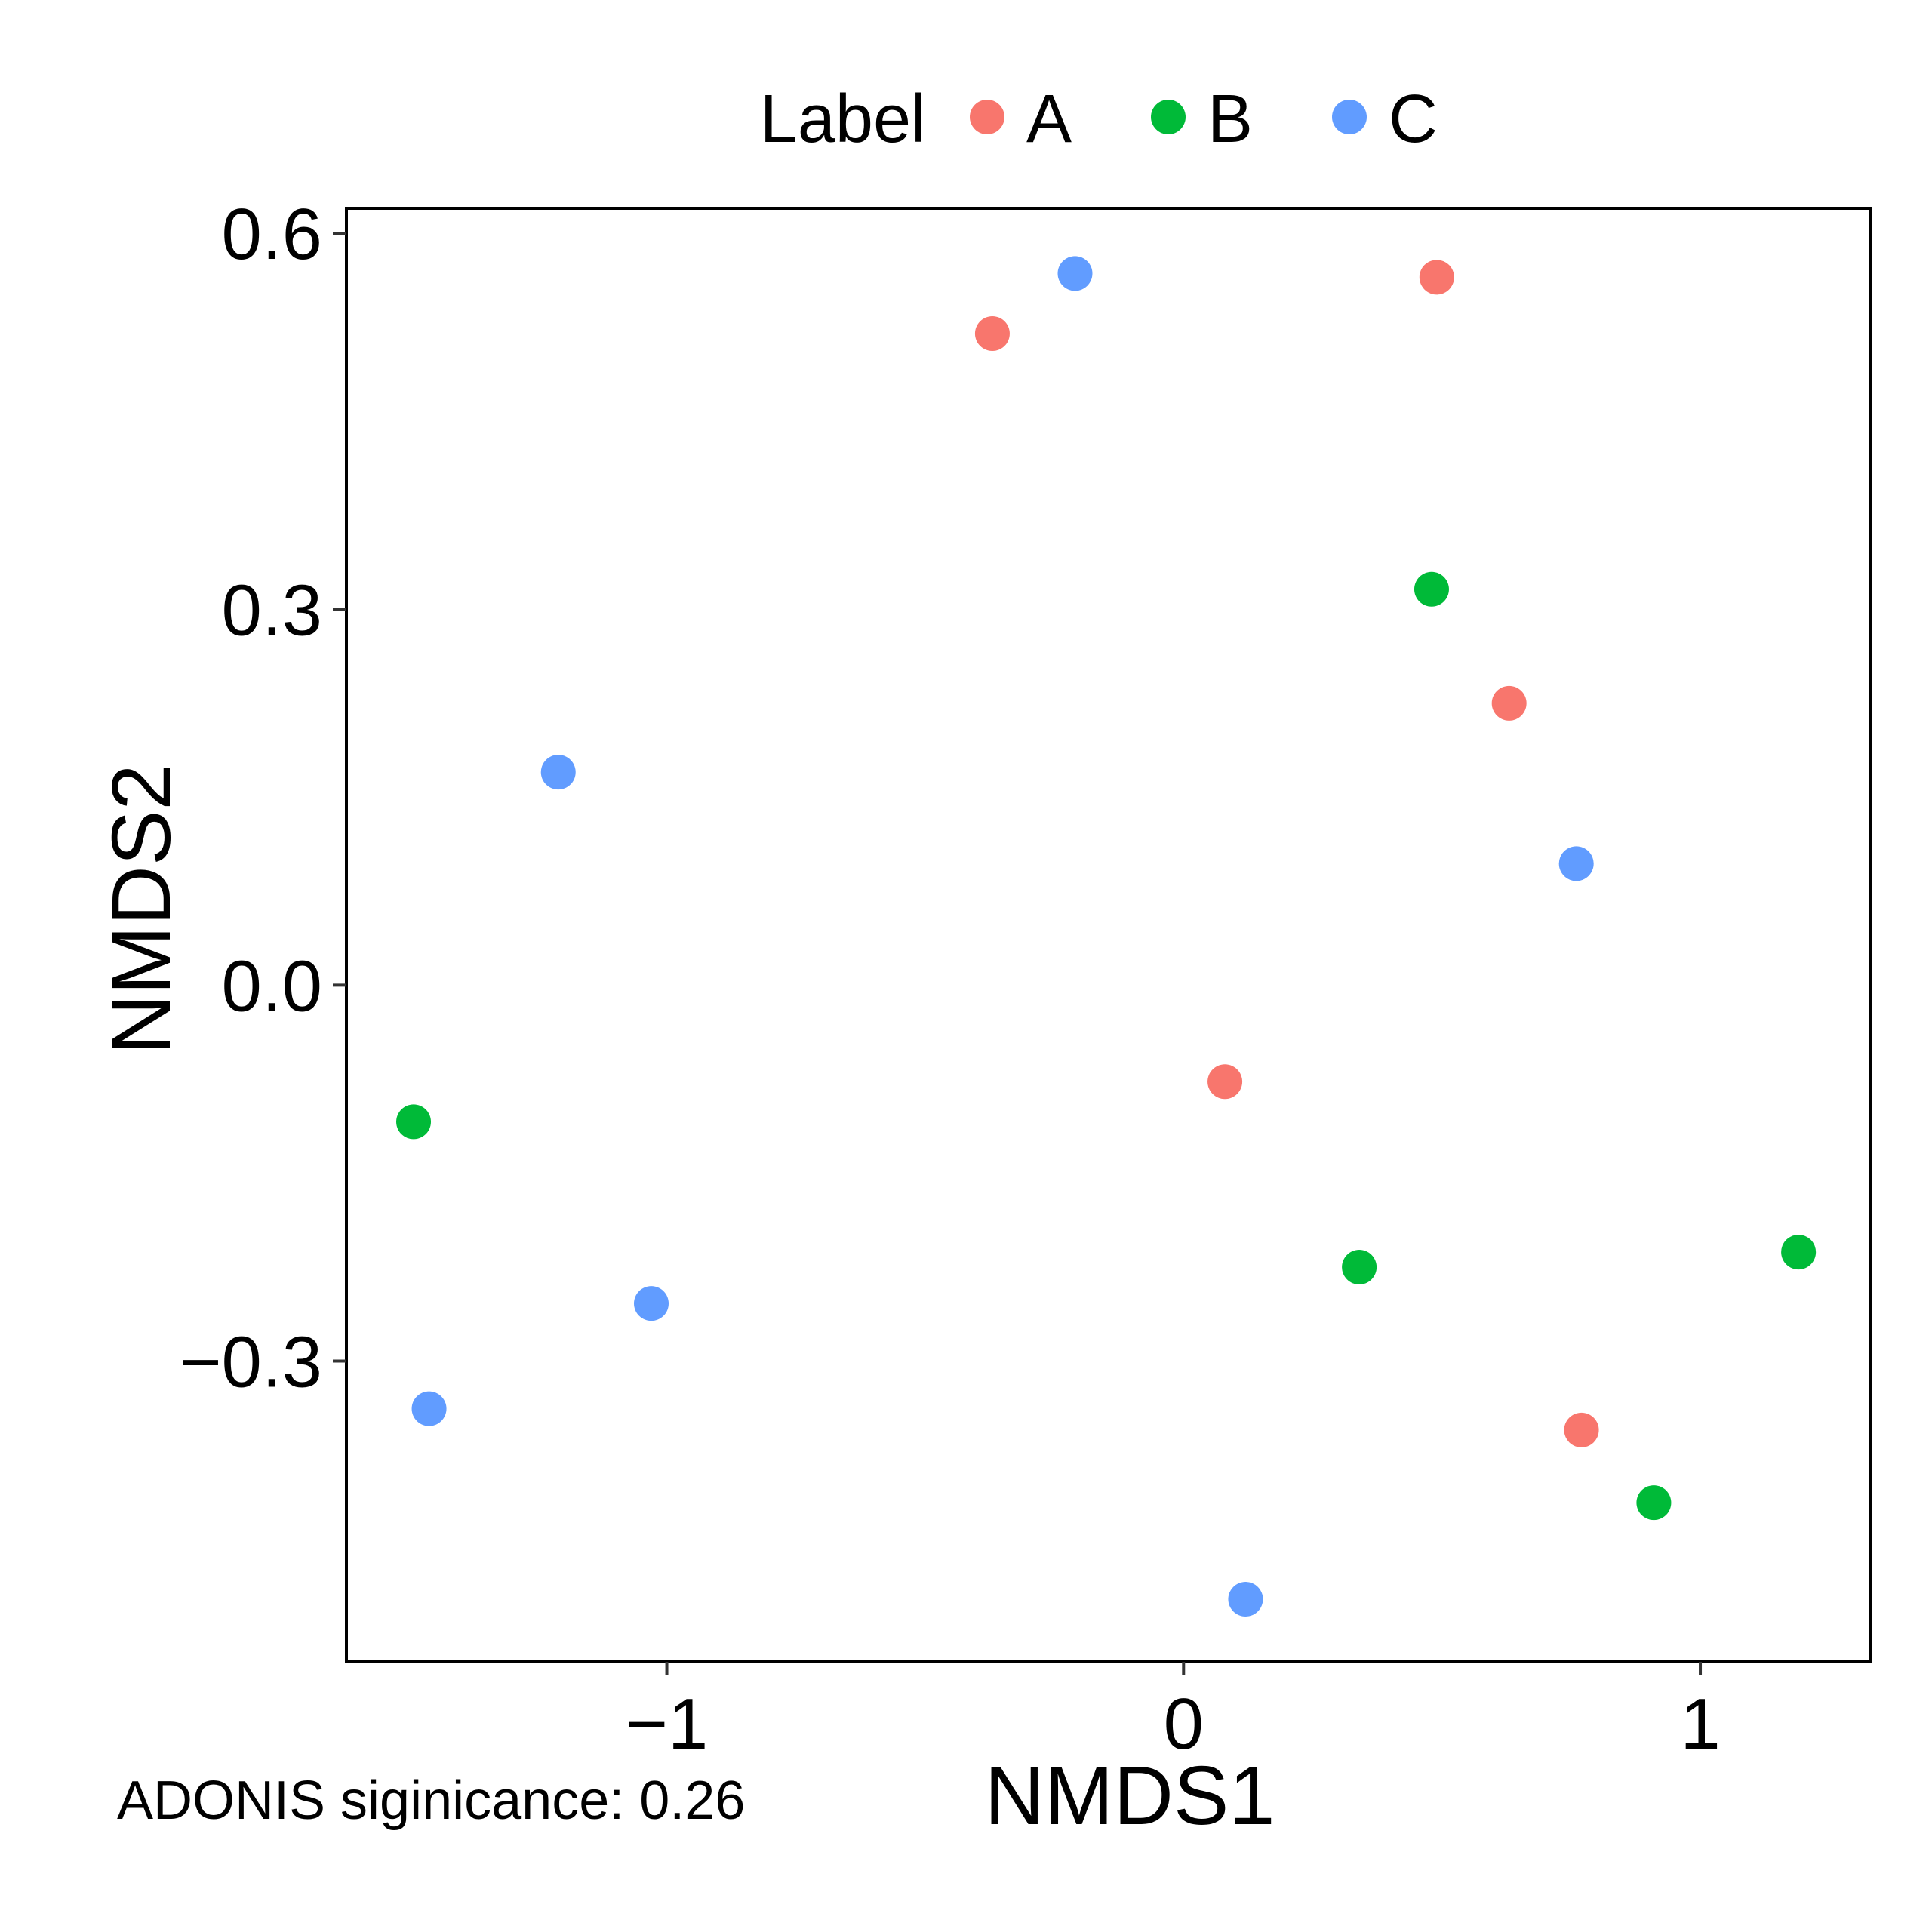 The height and width of the screenshot is (1932, 1932). What do you see at coordinates (1700, 1724) in the screenshot?
I see `x-tick-label: 1` at bounding box center [1700, 1724].